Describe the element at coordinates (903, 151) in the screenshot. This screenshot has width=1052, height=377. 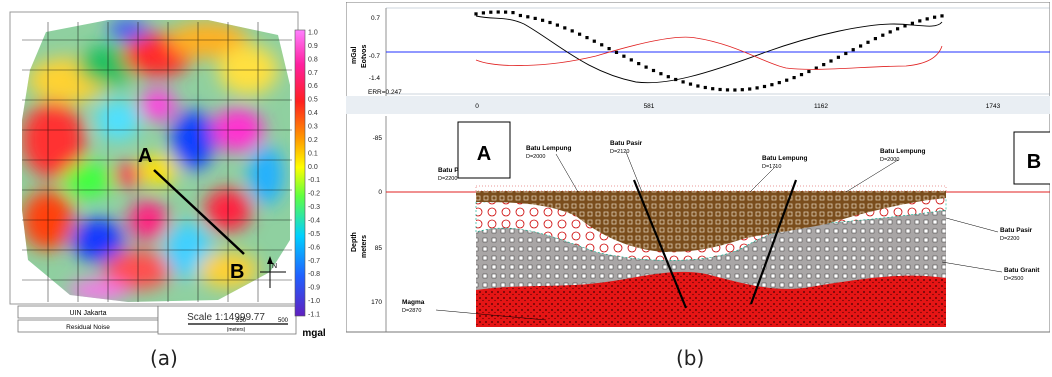
I see `label-clay-3: Batu Lempung` at that location.